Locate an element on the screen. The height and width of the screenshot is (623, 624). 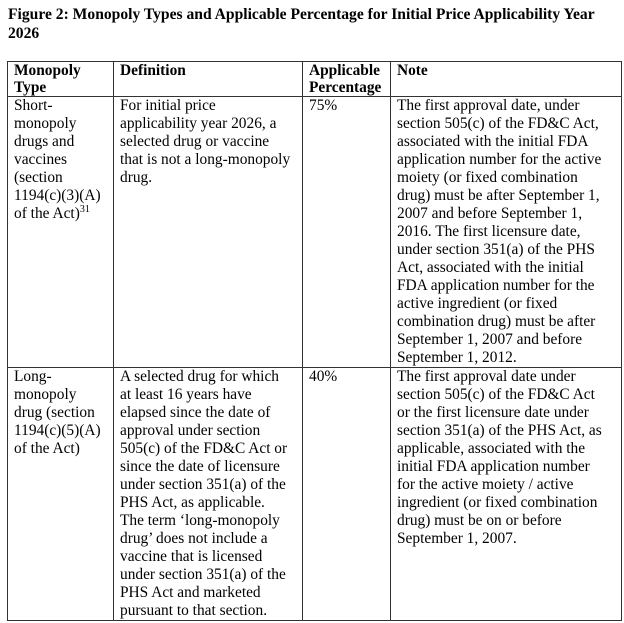
cell-percentage: 40% is located at coordinates (346, 494).